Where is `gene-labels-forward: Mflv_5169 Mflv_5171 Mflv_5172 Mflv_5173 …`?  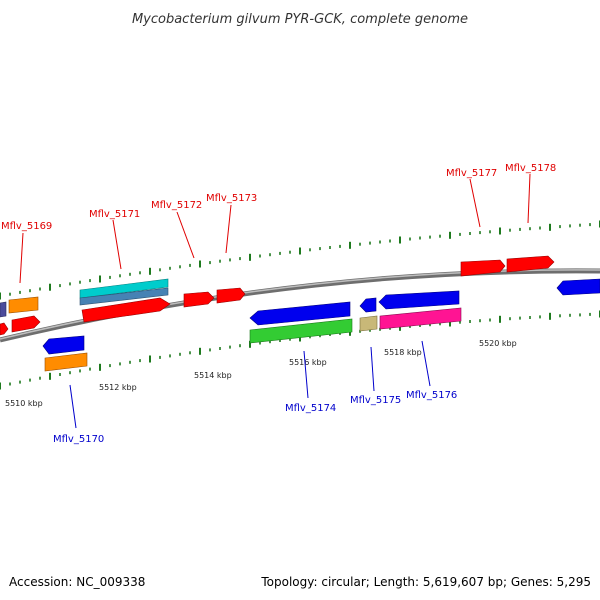
gene-labels-forward: Mflv_5169 Mflv_5171 Mflv_5172 Mflv_5173 … is located at coordinates (278, 197).